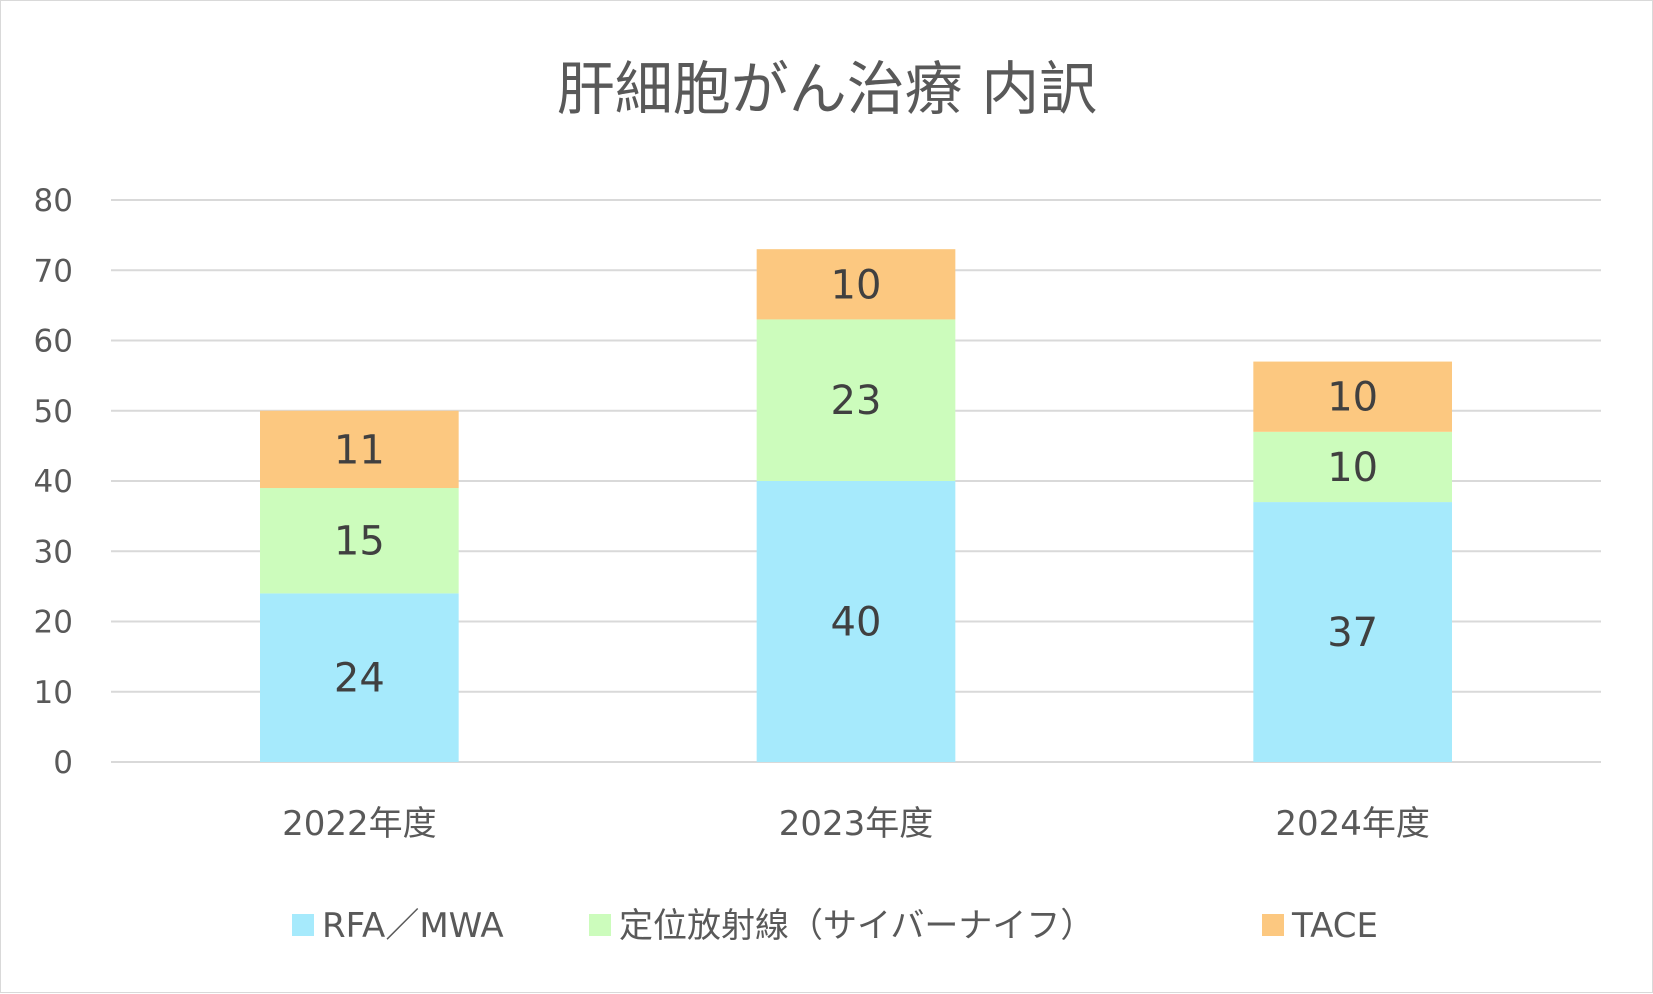 The image size is (1653, 994). I want to click on y-tick-label-0: 0, so click(63, 763).